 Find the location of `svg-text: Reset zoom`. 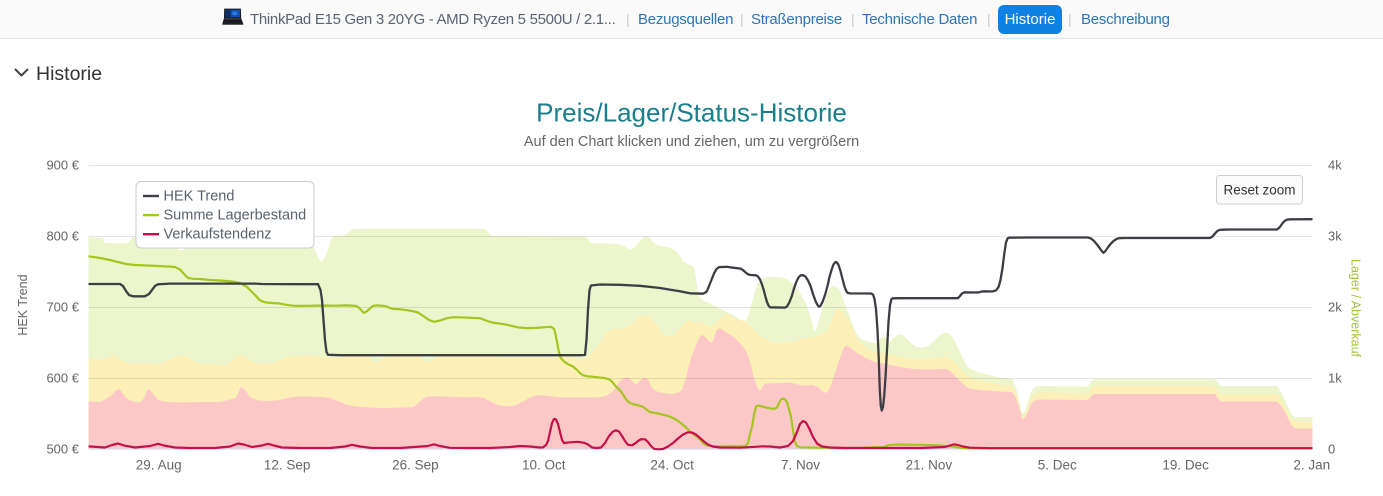

svg-text: Reset zoom is located at coordinates (1259, 190).